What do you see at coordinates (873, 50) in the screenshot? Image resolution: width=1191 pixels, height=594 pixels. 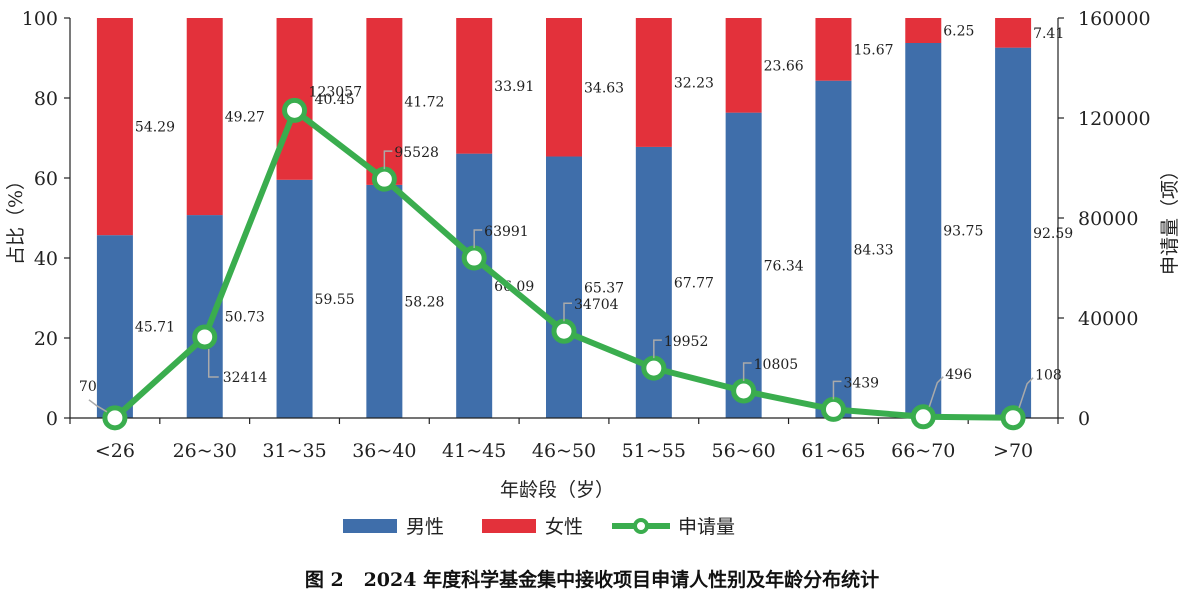 I see `female-data-label-8: 15.67` at bounding box center [873, 50].